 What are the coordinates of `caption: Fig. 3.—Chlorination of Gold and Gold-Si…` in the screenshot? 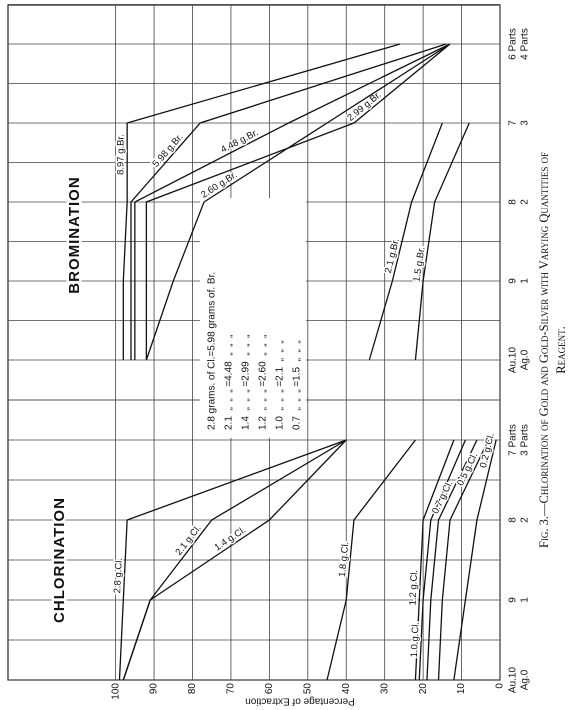 It's located at (544, 350).